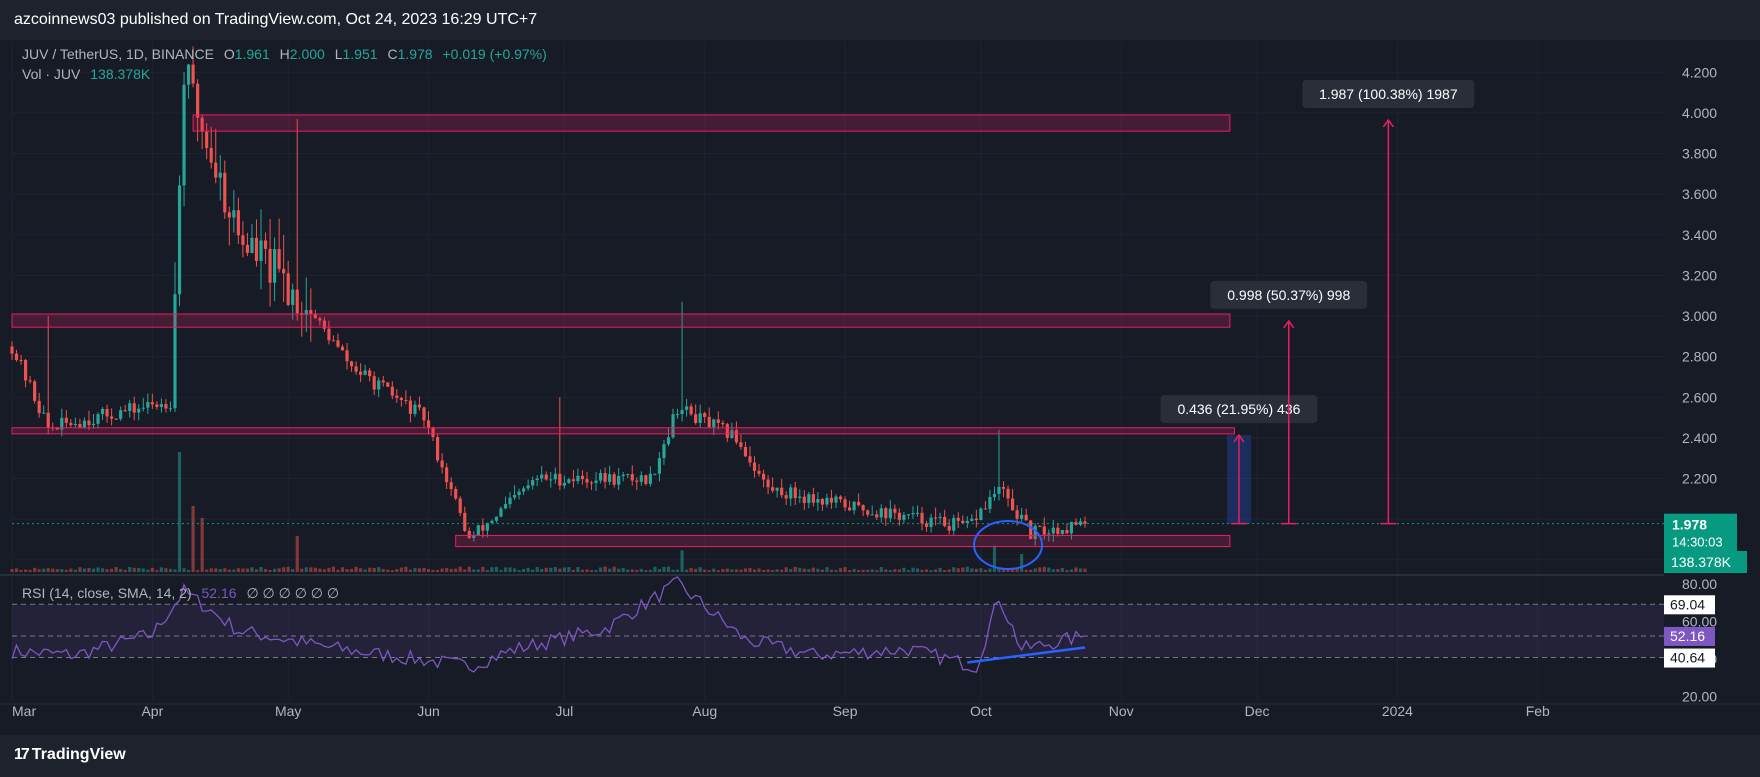 This screenshot has width=1760, height=777. Describe the element at coordinates (1699, 235) in the screenshot. I see `price-tick-label: 3.400` at that location.